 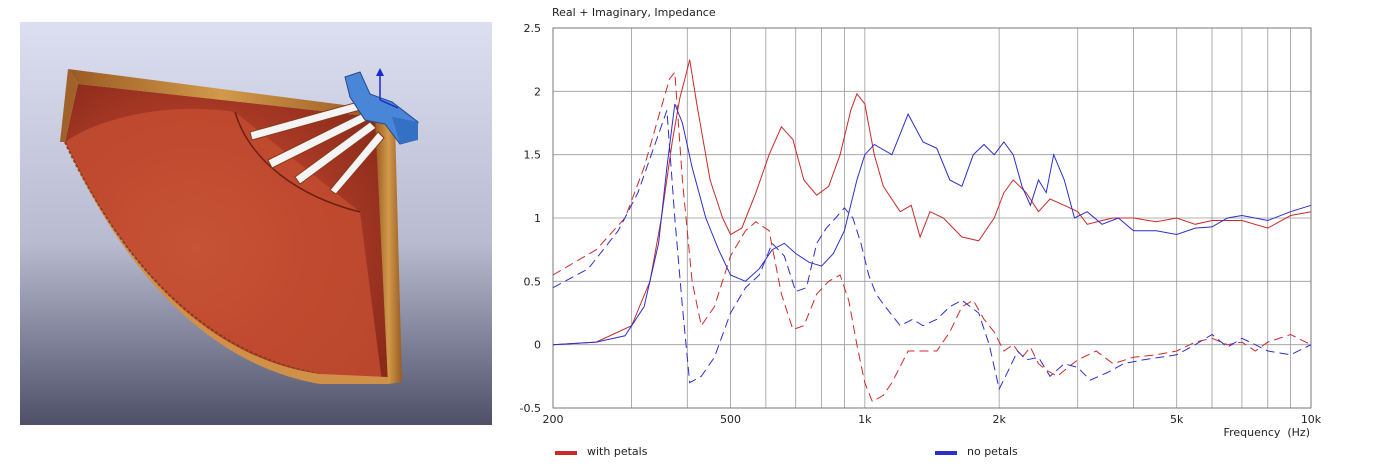 What do you see at coordinates (533, 28) in the screenshot?
I see `y-tick-label: 2.5` at bounding box center [533, 28].